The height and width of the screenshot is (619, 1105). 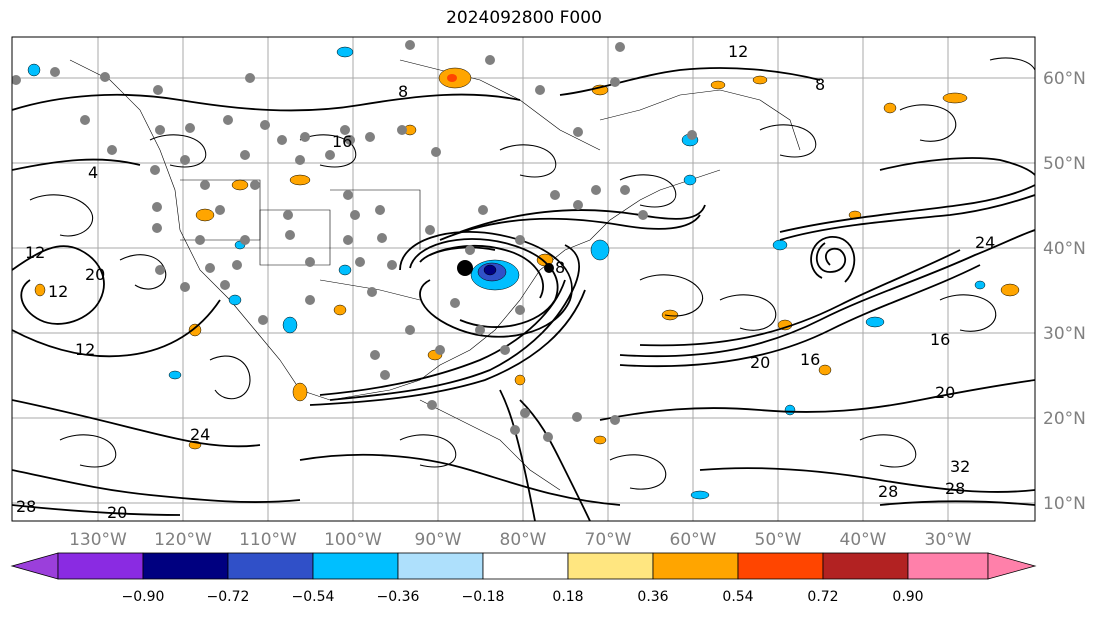 I want to click on latitude-labels: 60°N 50°N 40°N 30°N 20°N 10°N, so click(x=1064, y=291).